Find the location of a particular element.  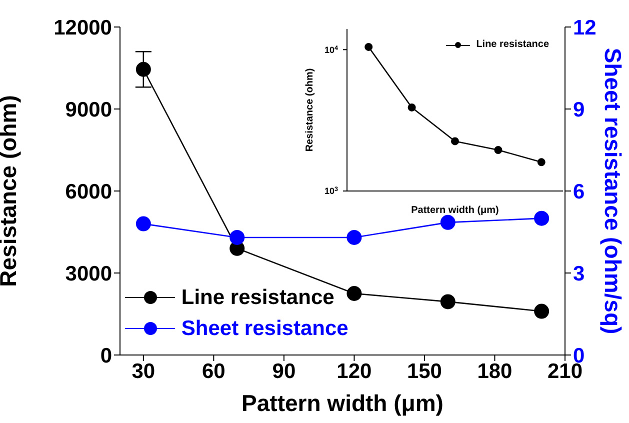

y-tick-label: 3000 is located at coordinates (88, 274).